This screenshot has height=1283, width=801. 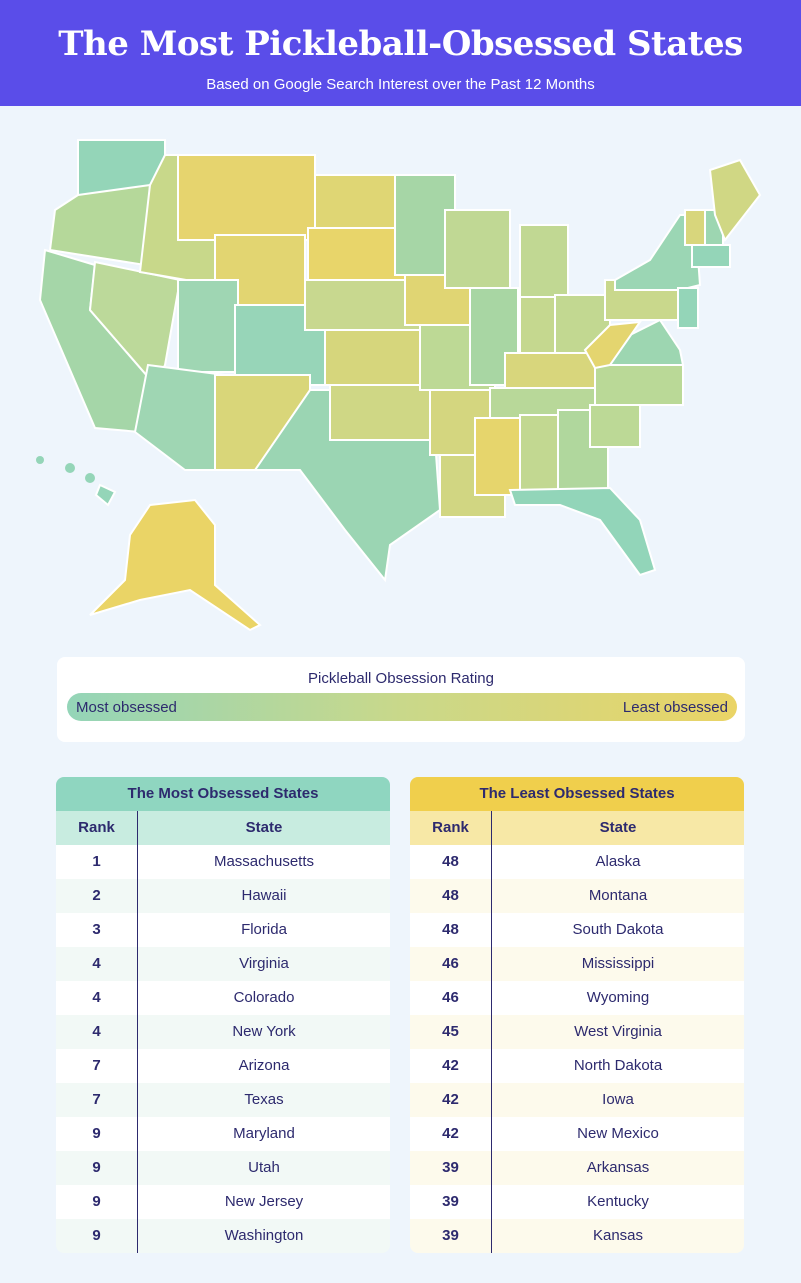 What do you see at coordinates (577, 998) in the screenshot?
I see `table-row: 46 Wyoming` at bounding box center [577, 998].